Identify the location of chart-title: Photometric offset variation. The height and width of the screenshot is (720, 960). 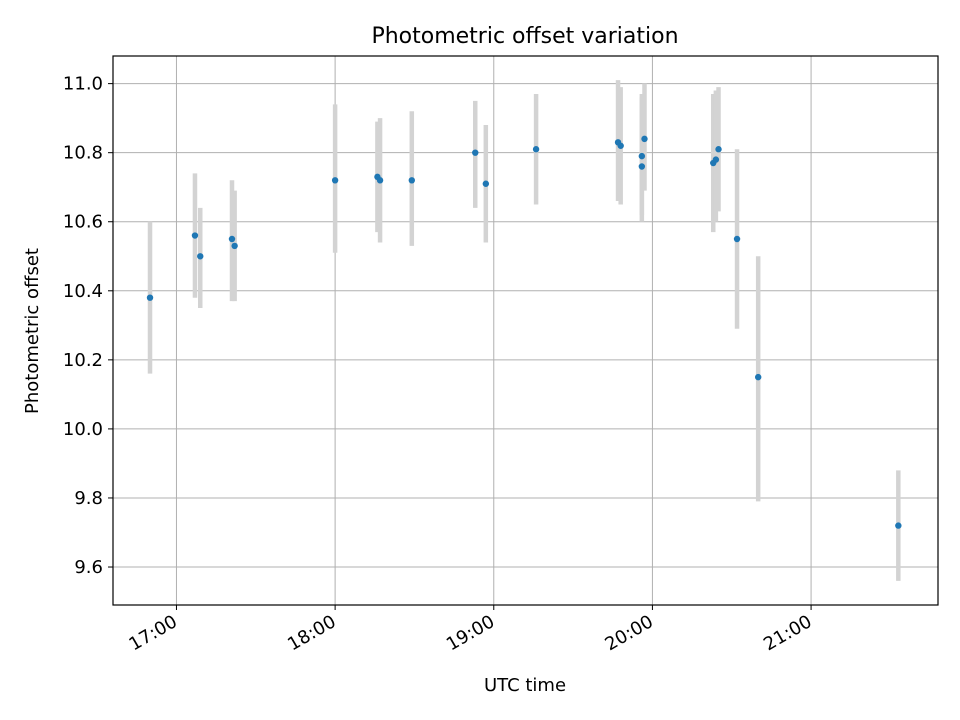
(524, 36).